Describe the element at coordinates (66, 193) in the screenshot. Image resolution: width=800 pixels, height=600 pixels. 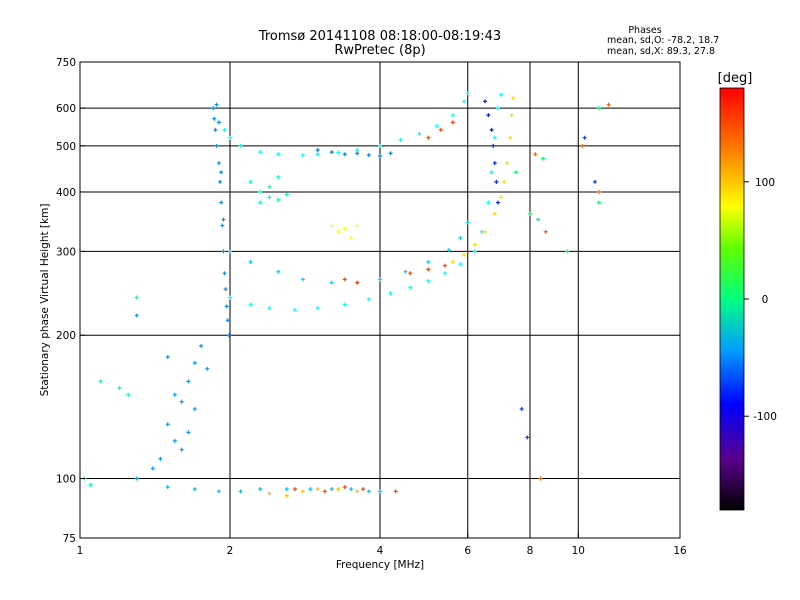
I see `y-tick-label: 400` at that location.